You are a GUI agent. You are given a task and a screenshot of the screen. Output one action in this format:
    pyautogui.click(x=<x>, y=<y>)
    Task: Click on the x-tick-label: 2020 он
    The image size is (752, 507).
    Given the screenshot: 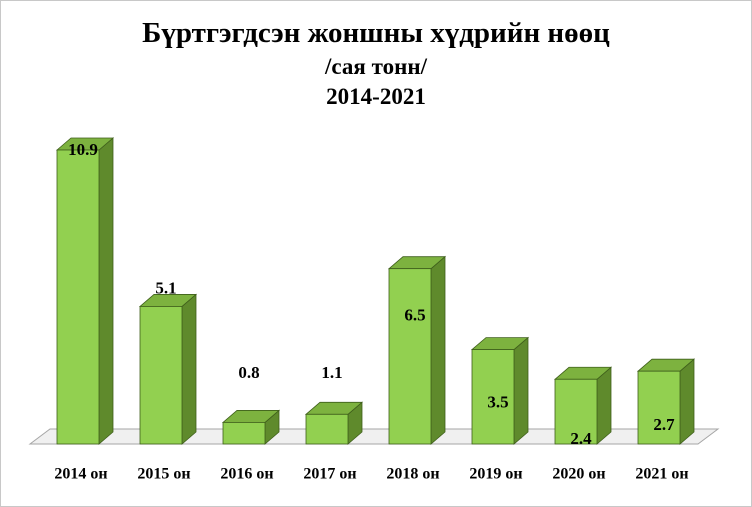 What is the action you would take?
    pyautogui.click(x=578, y=474)
    